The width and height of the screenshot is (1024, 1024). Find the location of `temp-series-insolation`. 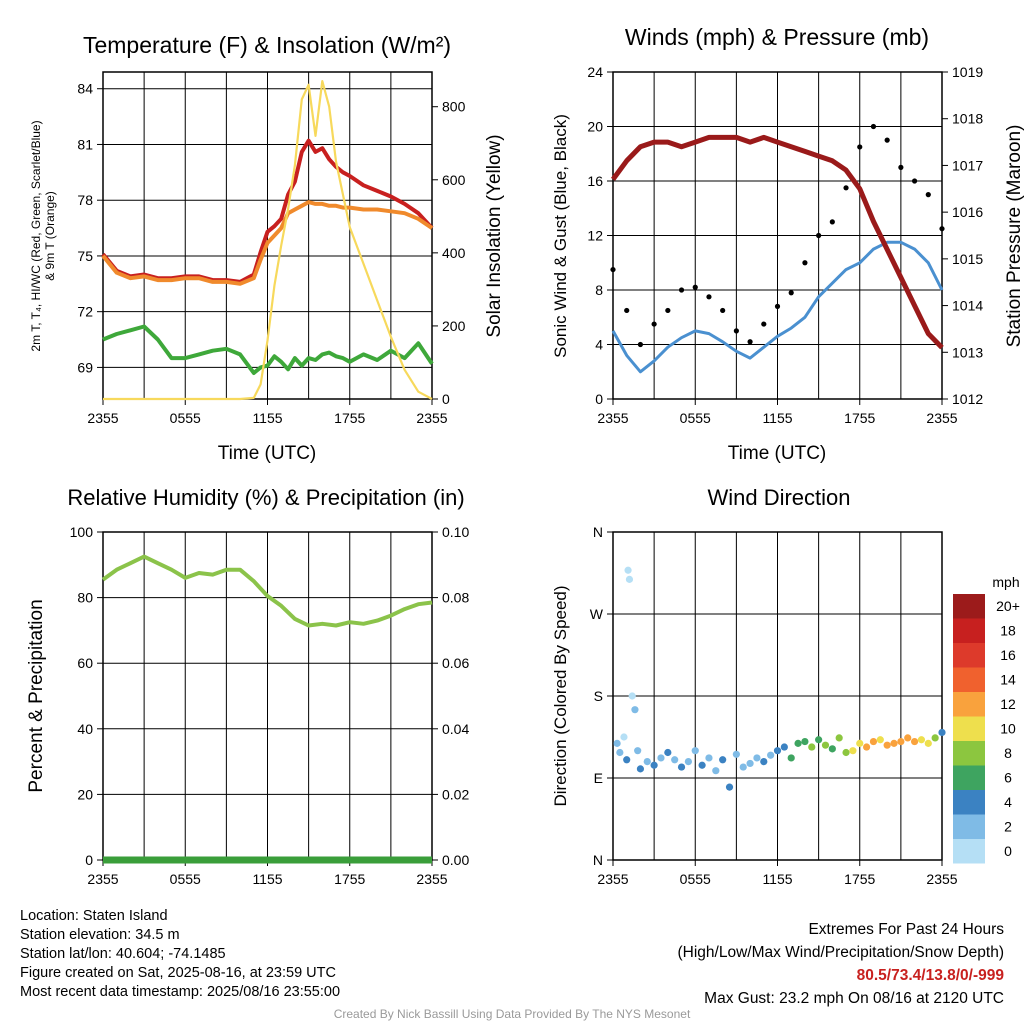

temp-series-insolation is located at coordinates (268, 240).